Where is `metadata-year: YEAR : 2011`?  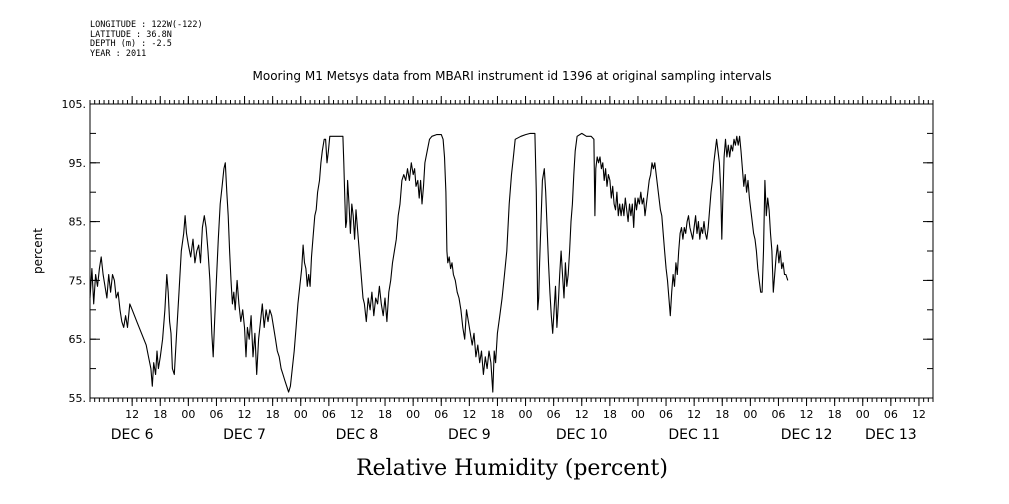
metadata-year: YEAR : 2011 is located at coordinates (118, 53).